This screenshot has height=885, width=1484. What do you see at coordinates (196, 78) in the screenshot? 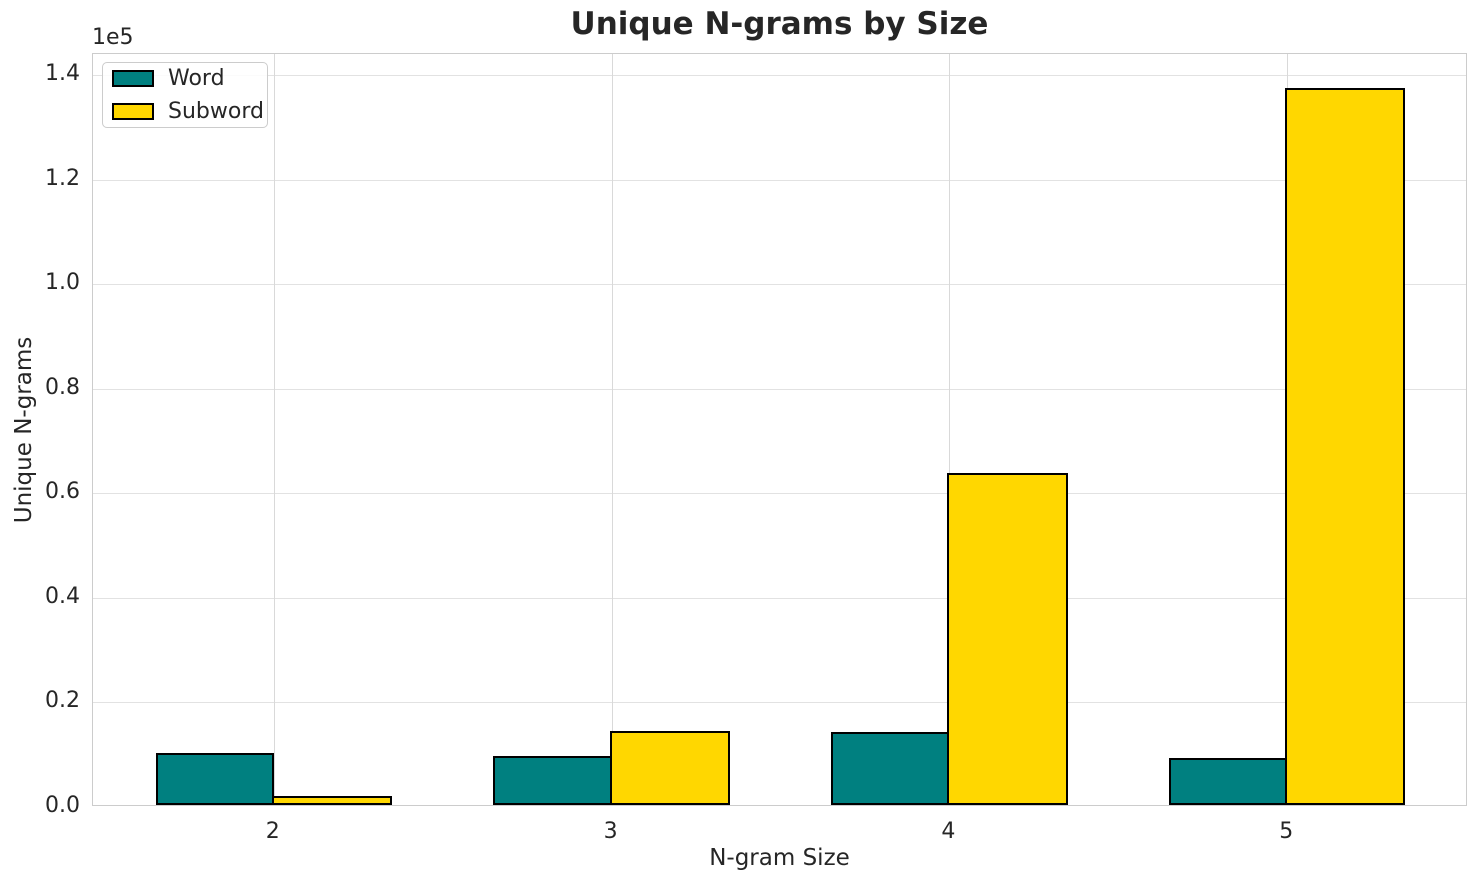
I see `legend-label-word: Word` at bounding box center [196, 78].